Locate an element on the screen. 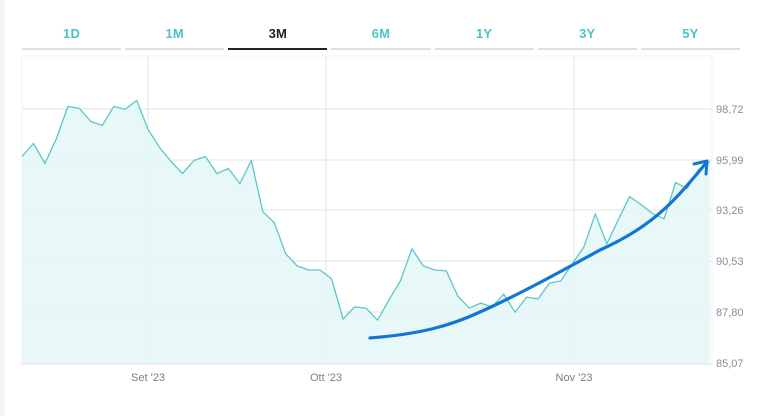 The height and width of the screenshot is (416, 768). x-tick-label: Nov '23 is located at coordinates (574, 378).